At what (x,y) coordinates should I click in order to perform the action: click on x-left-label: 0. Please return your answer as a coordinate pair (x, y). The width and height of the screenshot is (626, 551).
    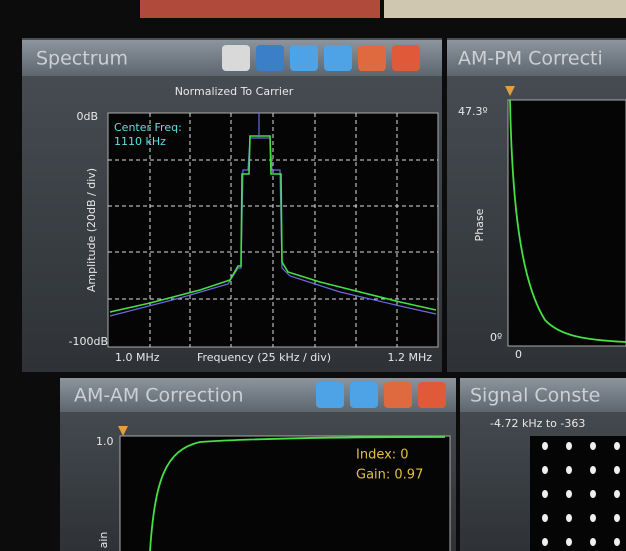
    Looking at the image, I should click on (518, 354).